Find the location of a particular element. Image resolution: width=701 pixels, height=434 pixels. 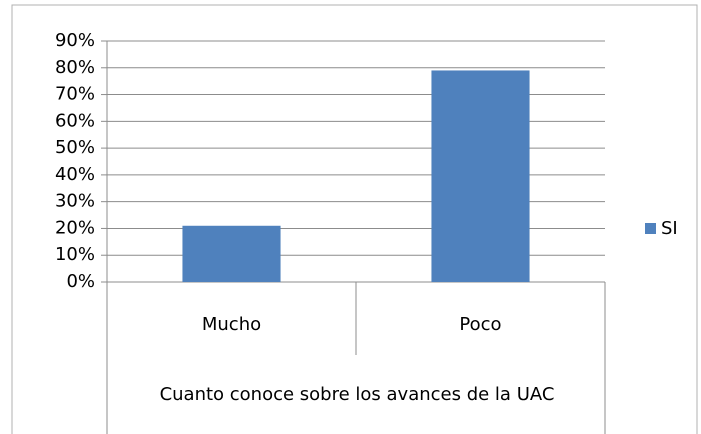

y-tick-label: 10% is located at coordinates (75, 254).